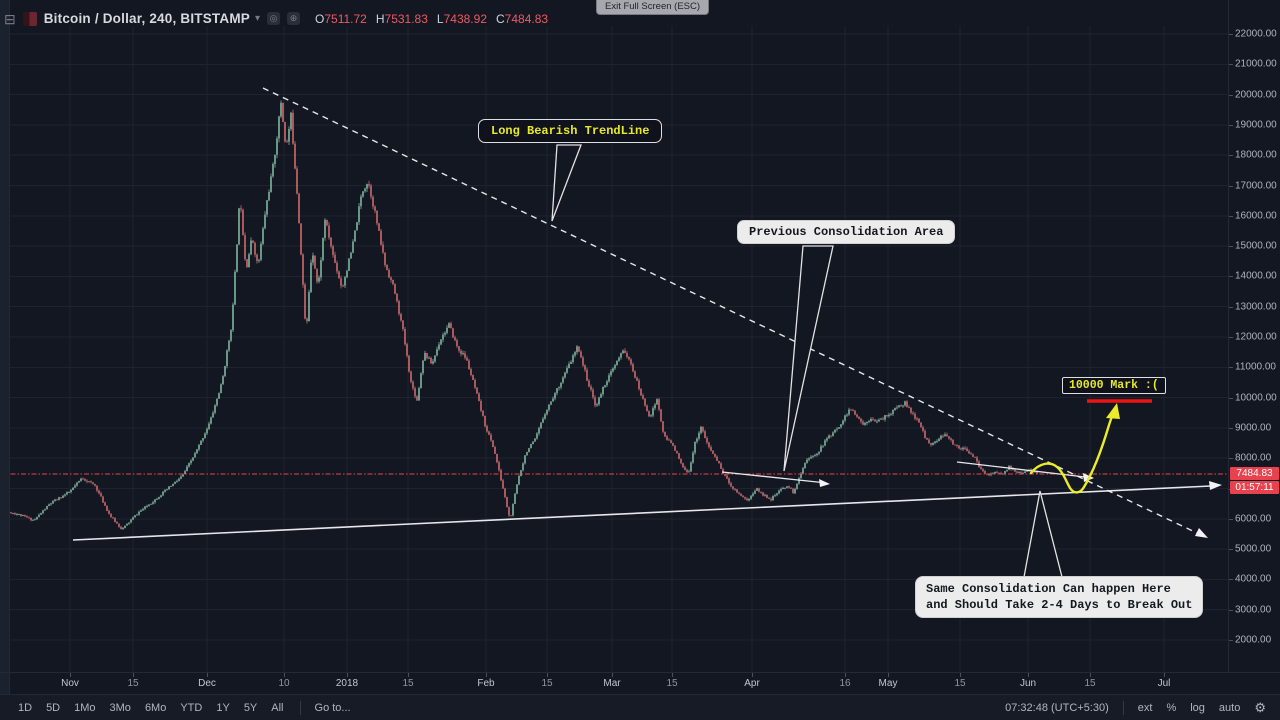 The image size is (1280, 720). I want to click on price-tick-label: 9000.00, so click(1253, 428).